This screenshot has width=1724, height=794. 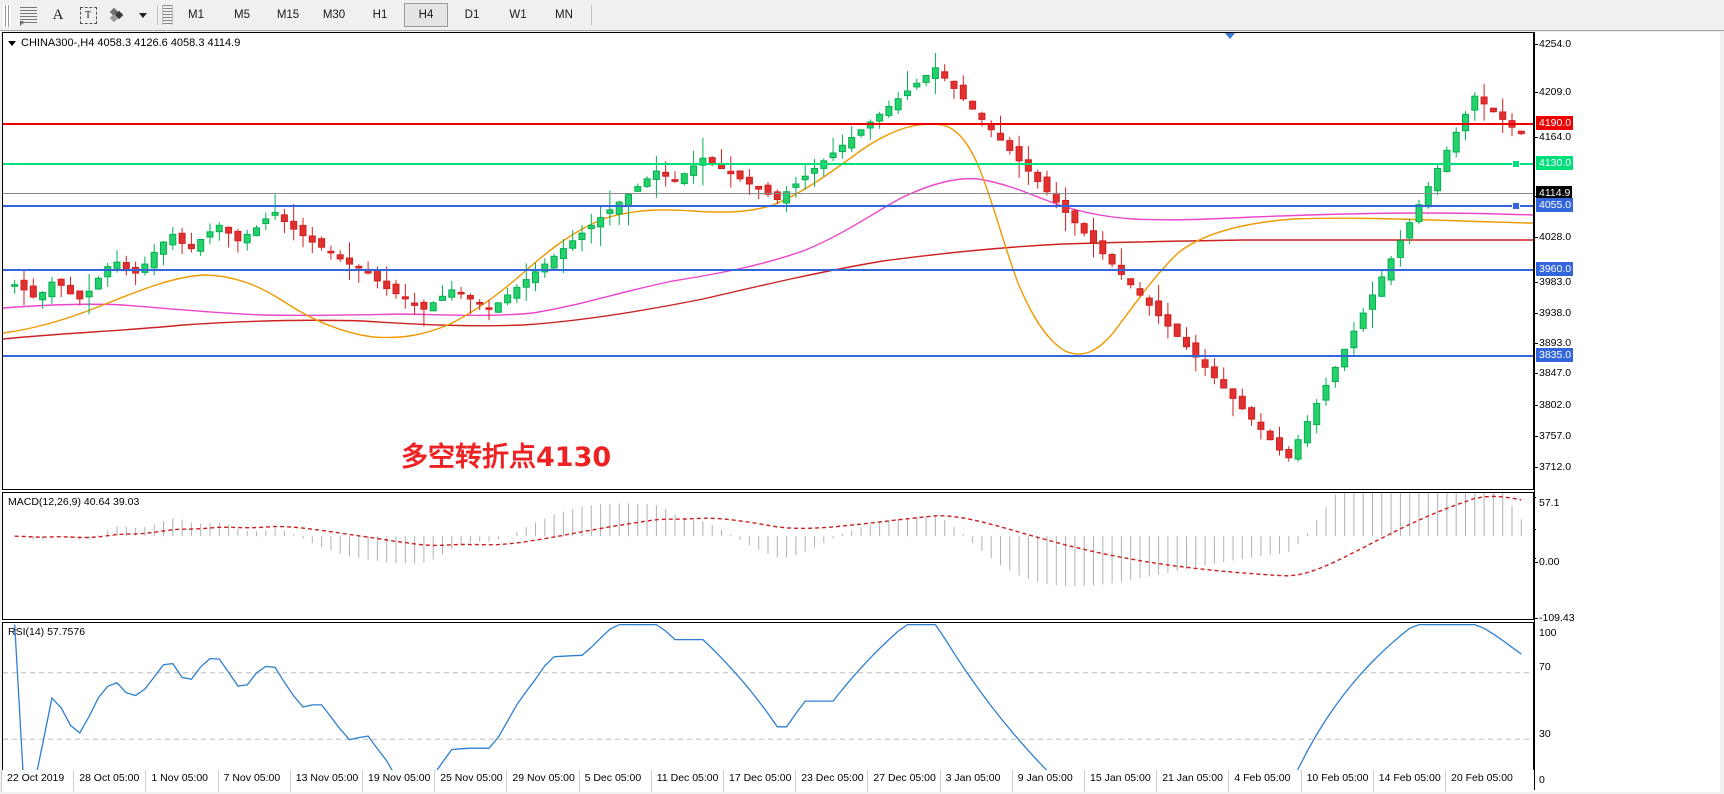 What do you see at coordinates (12, 43) in the screenshot?
I see `collapse-caret-icon` at bounding box center [12, 43].